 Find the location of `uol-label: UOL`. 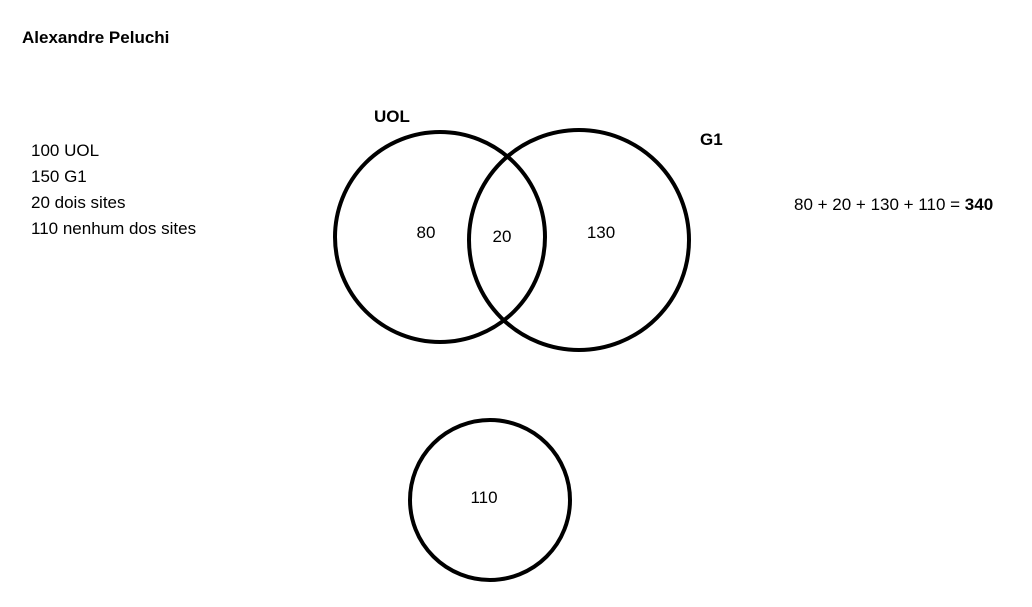

uol-label: UOL is located at coordinates (392, 116).